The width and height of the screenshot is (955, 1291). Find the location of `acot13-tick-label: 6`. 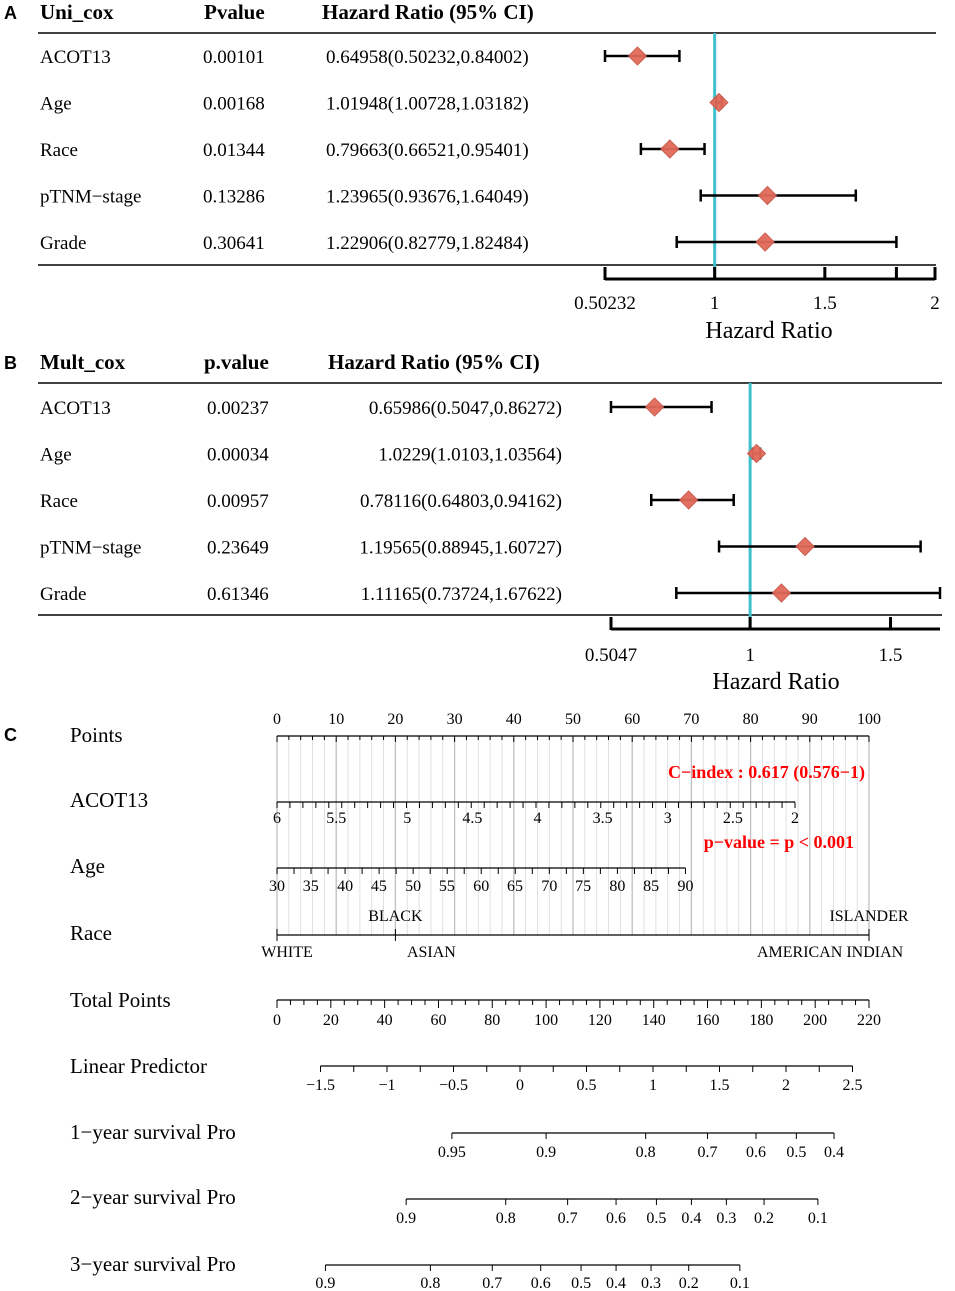

acot13-tick-label: 6 is located at coordinates (277, 818).